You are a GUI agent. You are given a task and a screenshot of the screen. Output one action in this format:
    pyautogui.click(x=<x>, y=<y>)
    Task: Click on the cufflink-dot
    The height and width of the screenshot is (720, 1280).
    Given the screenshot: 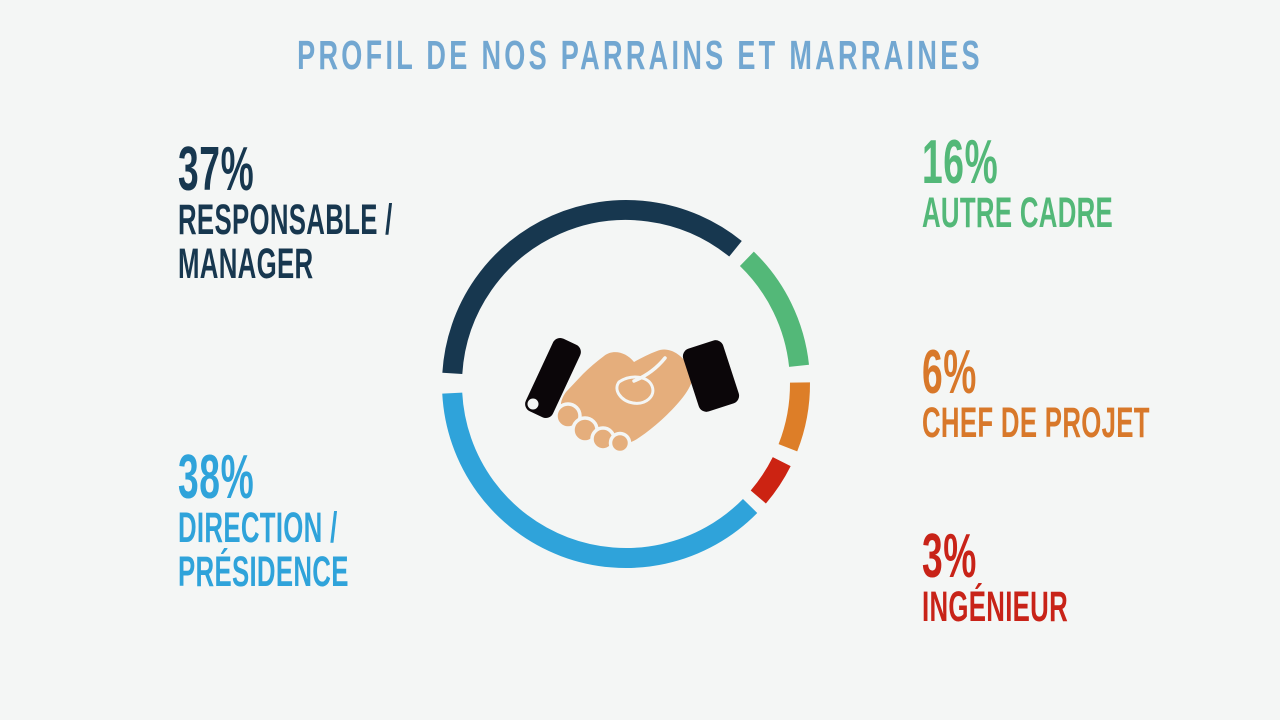 What is the action you would take?
    pyautogui.click(x=533, y=404)
    